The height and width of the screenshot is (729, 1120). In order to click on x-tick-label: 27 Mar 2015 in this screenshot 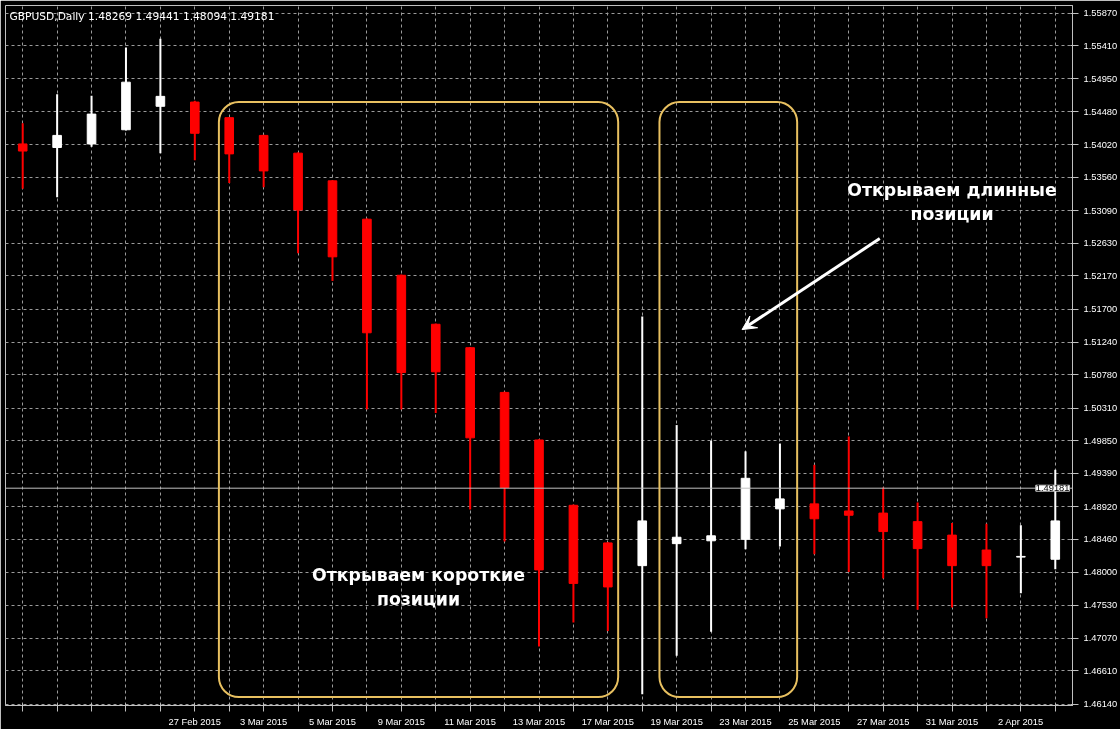, I will do `click(883, 721)`.